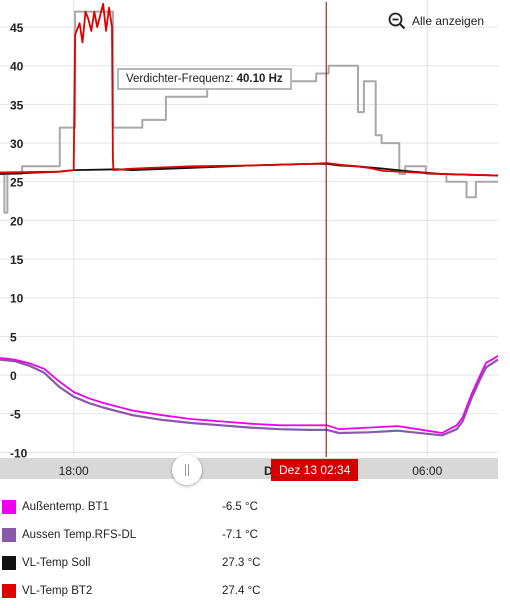 The height and width of the screenshot is (608, 510). I want to click on y-tick-label: 10, so click(17, 299).